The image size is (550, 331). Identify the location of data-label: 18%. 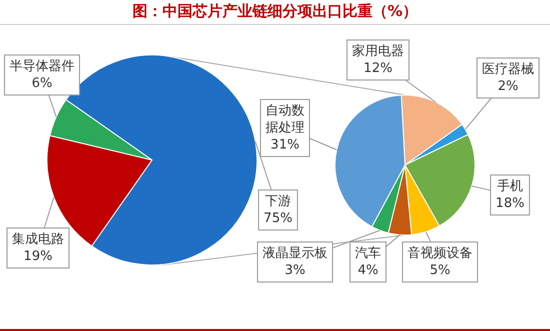
(510, 203).